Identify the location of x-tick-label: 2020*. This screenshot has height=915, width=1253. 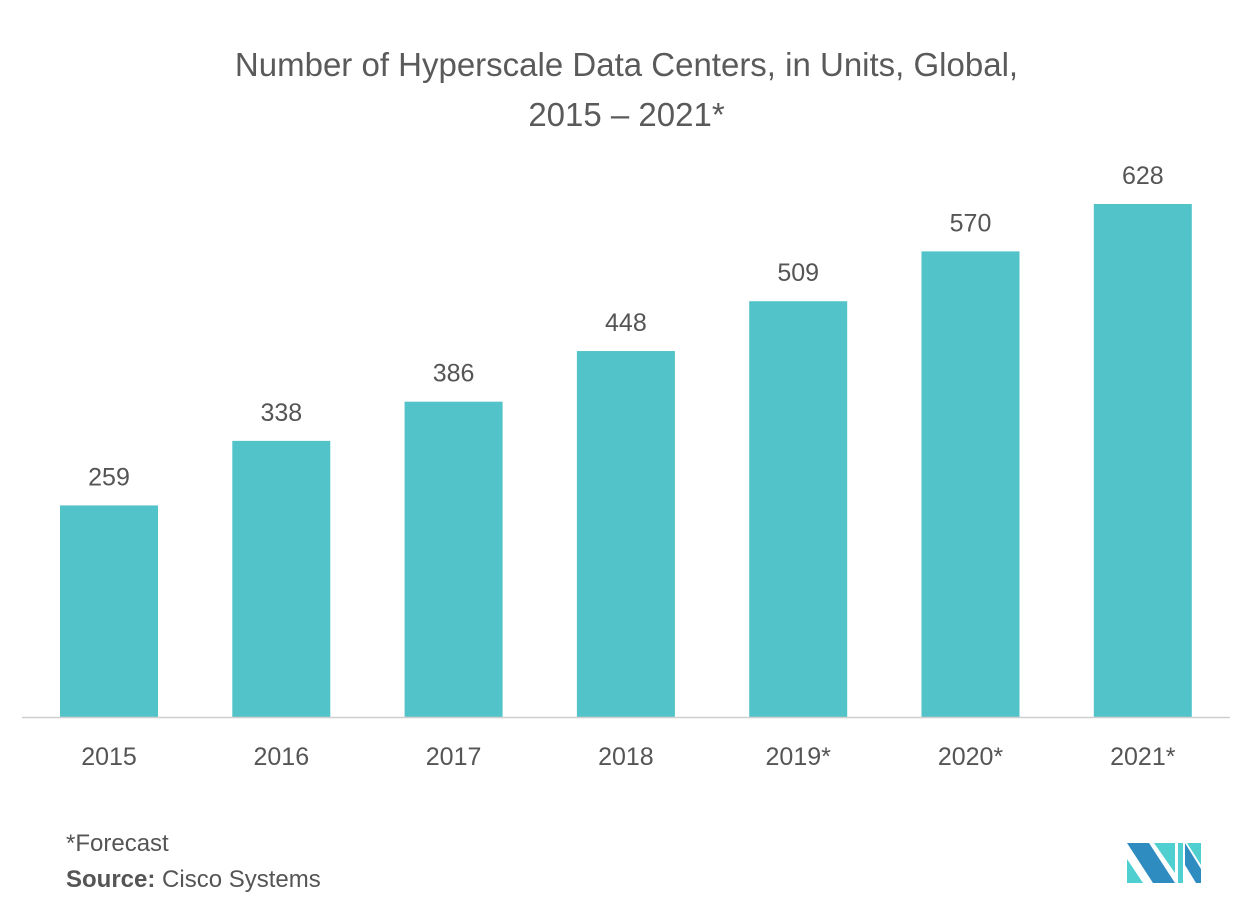
(971, 757).